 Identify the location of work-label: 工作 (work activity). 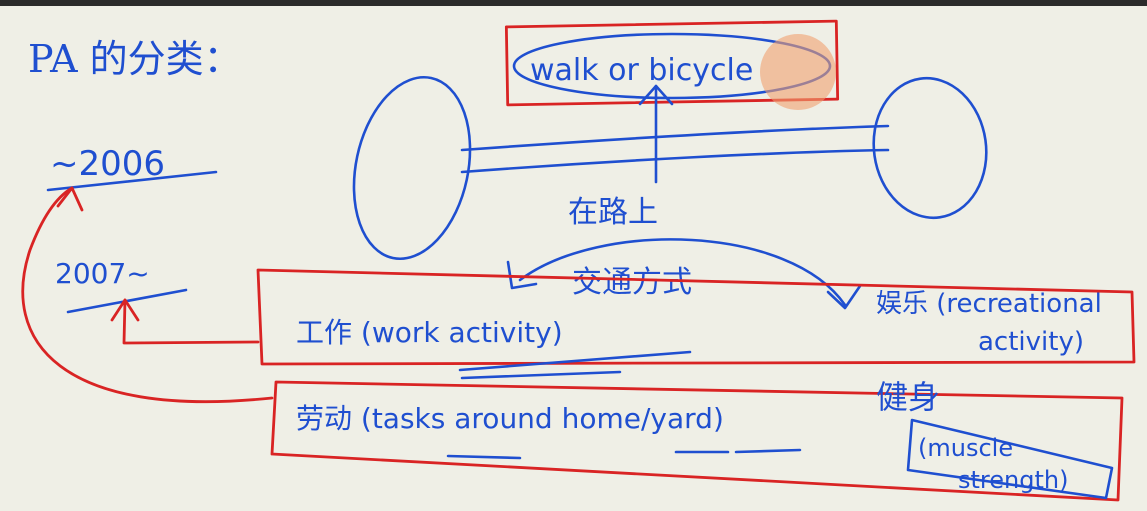
(429, 332).